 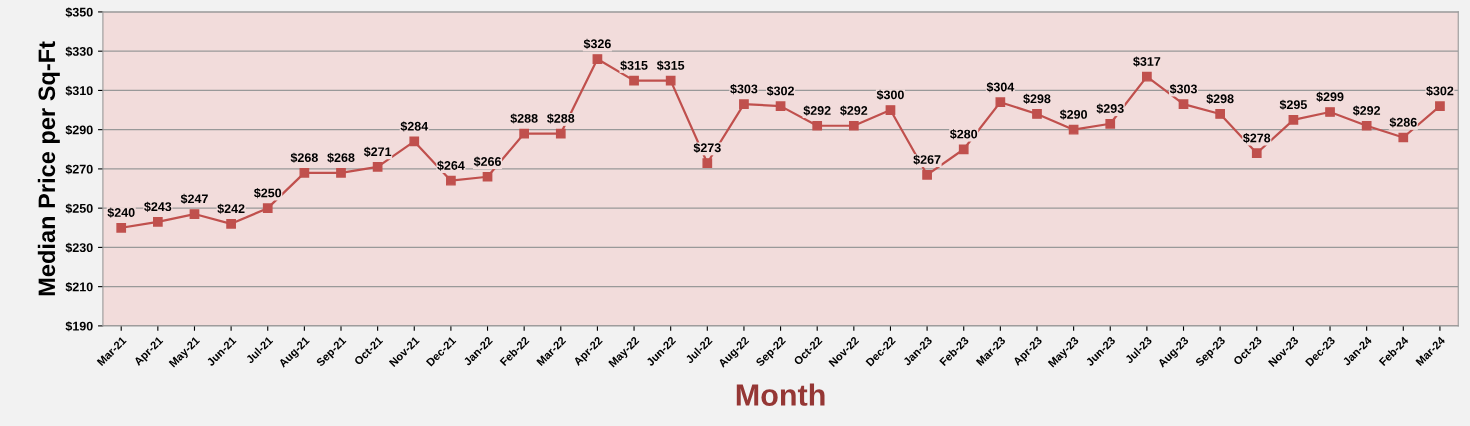 What do you see at coordinates (79, 12) in the screenshot?
I see `y-tick-label: $350` at bounding box center [79, 12].